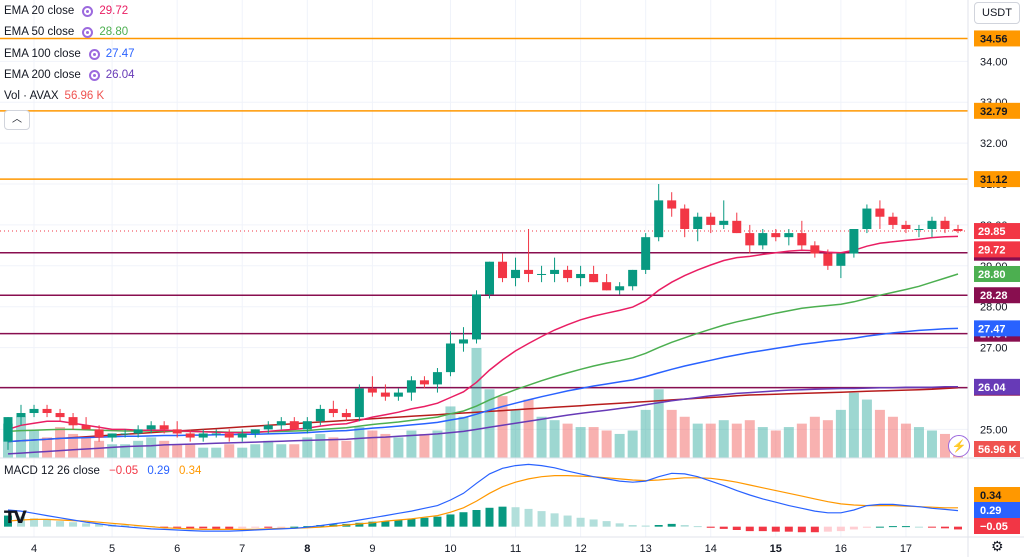 The height and width of the screenshot is (557, 1024). What do you see at coordinates (482, 420) in the screenshot?
I see `ema200-line` at bounding box center [482, 420].